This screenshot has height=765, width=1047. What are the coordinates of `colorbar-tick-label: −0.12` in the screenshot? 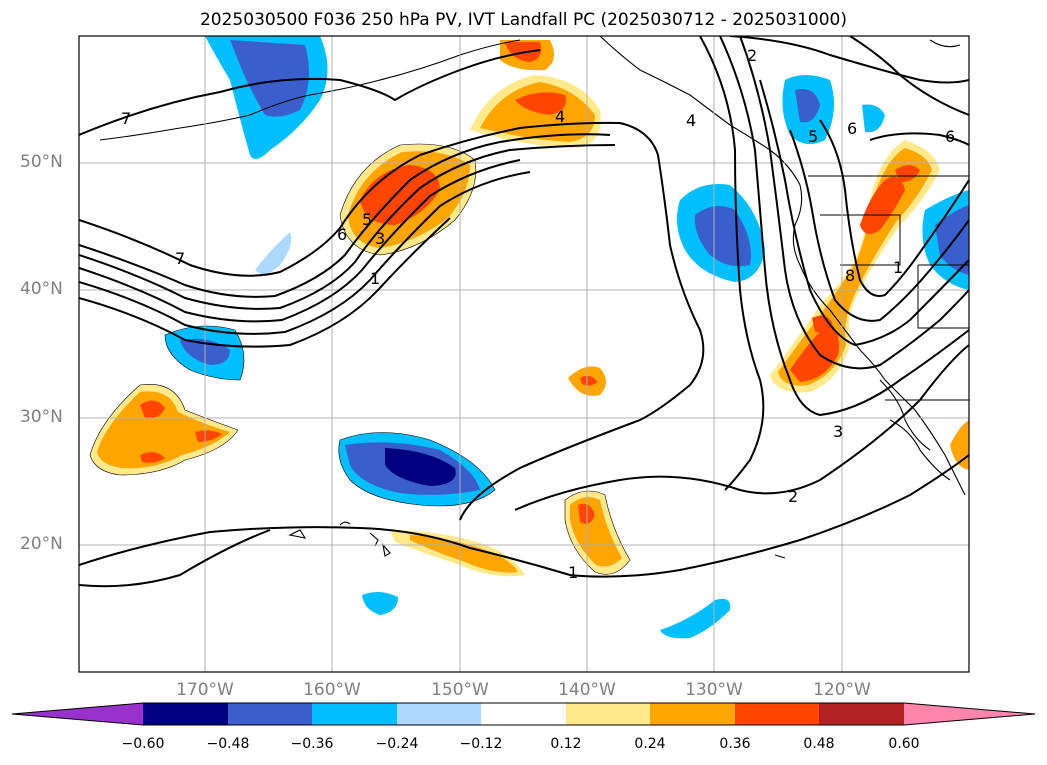 It's located at (481, 744).